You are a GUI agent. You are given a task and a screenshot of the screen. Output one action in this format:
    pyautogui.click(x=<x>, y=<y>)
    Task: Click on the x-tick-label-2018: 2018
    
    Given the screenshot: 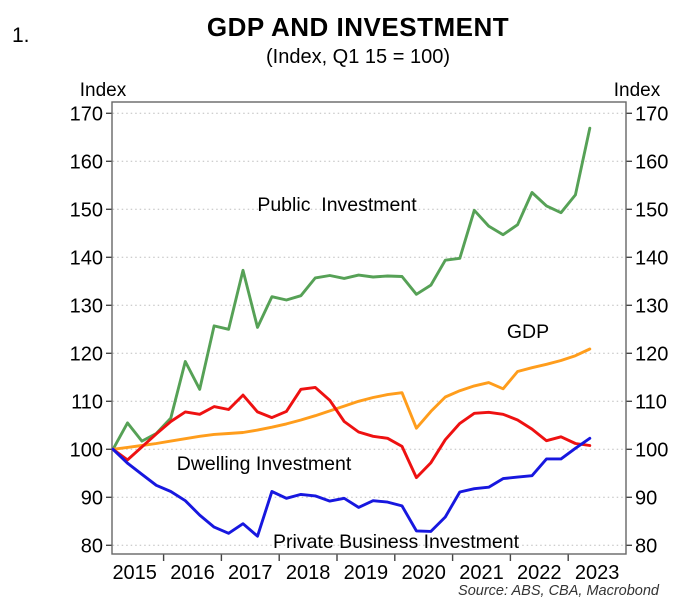 What is the action you would take?
    pyautogui.click(x=308, y=573)
    